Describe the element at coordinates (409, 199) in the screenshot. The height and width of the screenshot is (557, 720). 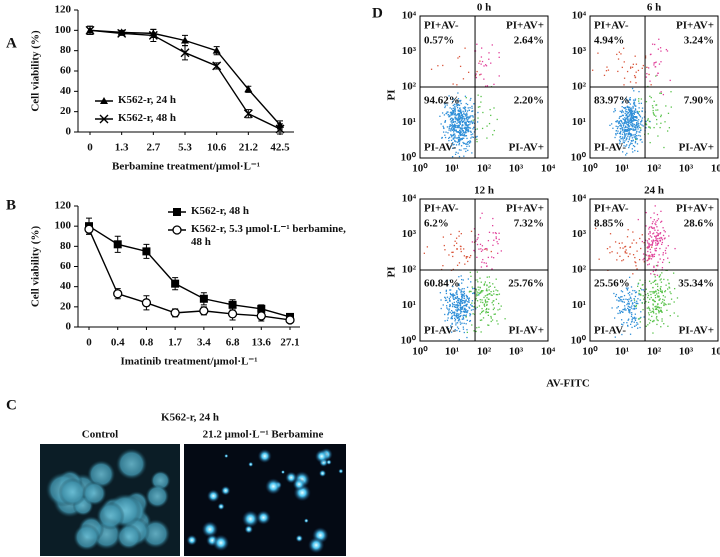
I see `y-tick-label: 10⁴` at that location.